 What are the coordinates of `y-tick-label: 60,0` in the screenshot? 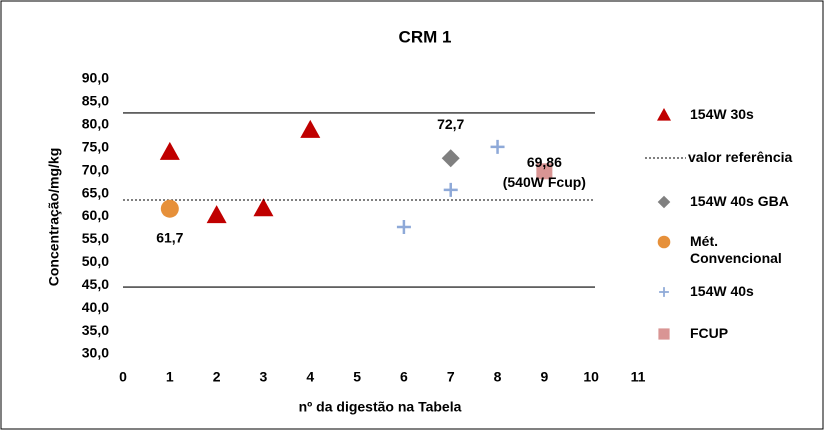 It's located at (95, 215).